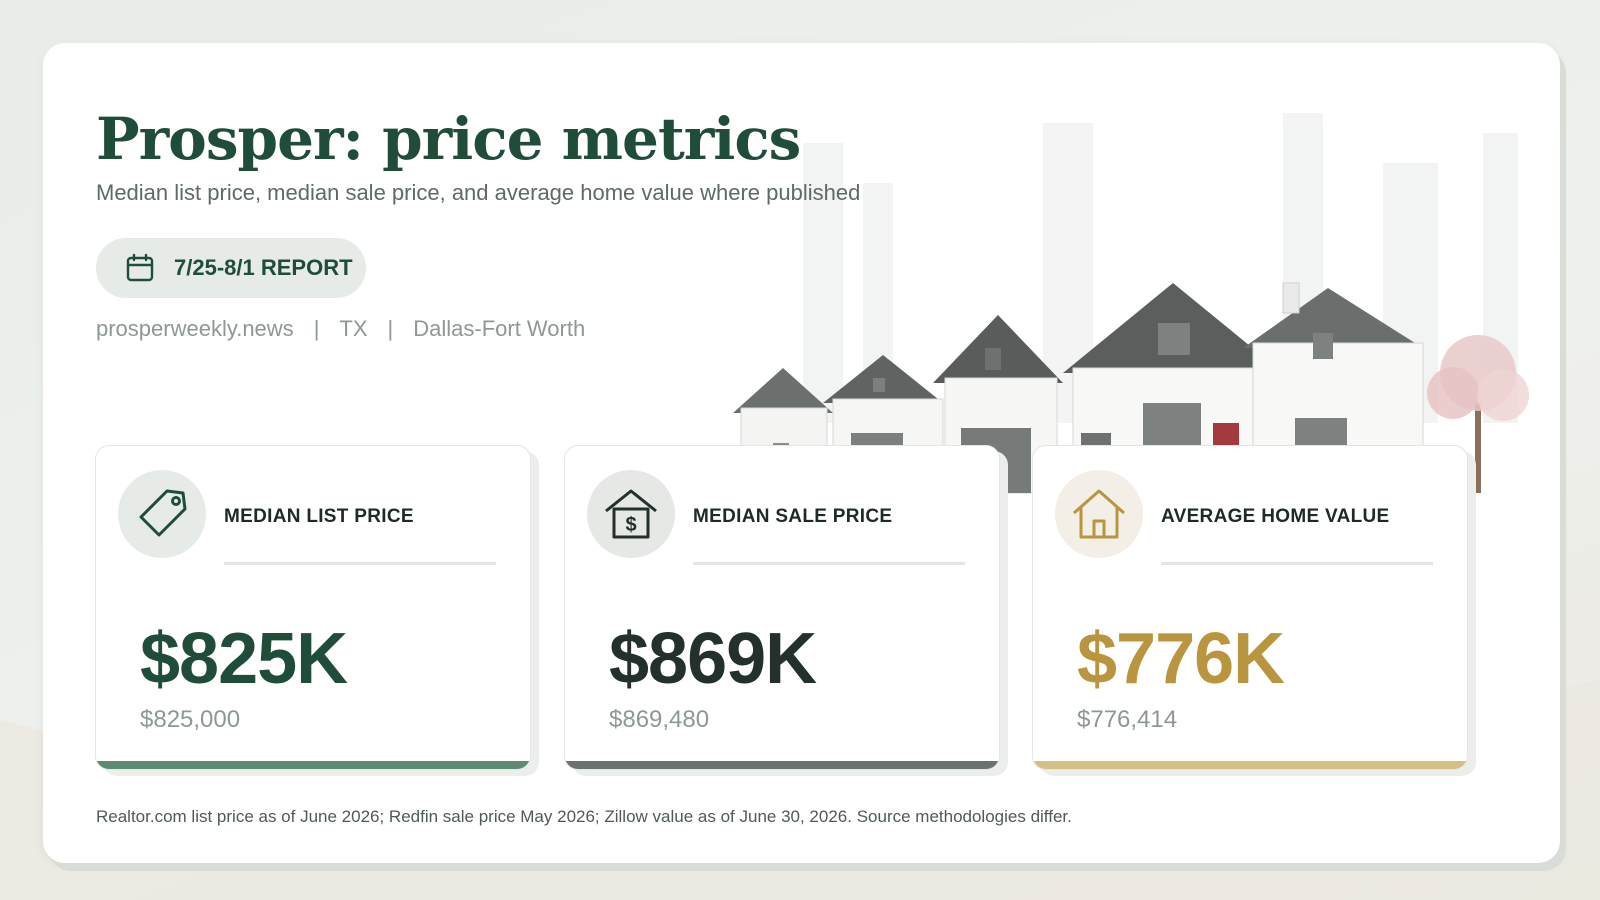 The width and height of the screenshot is (1600, 900). Describe the element at coordinates (140, 267) in the screenshot. I see `calendar-icon` at that location.